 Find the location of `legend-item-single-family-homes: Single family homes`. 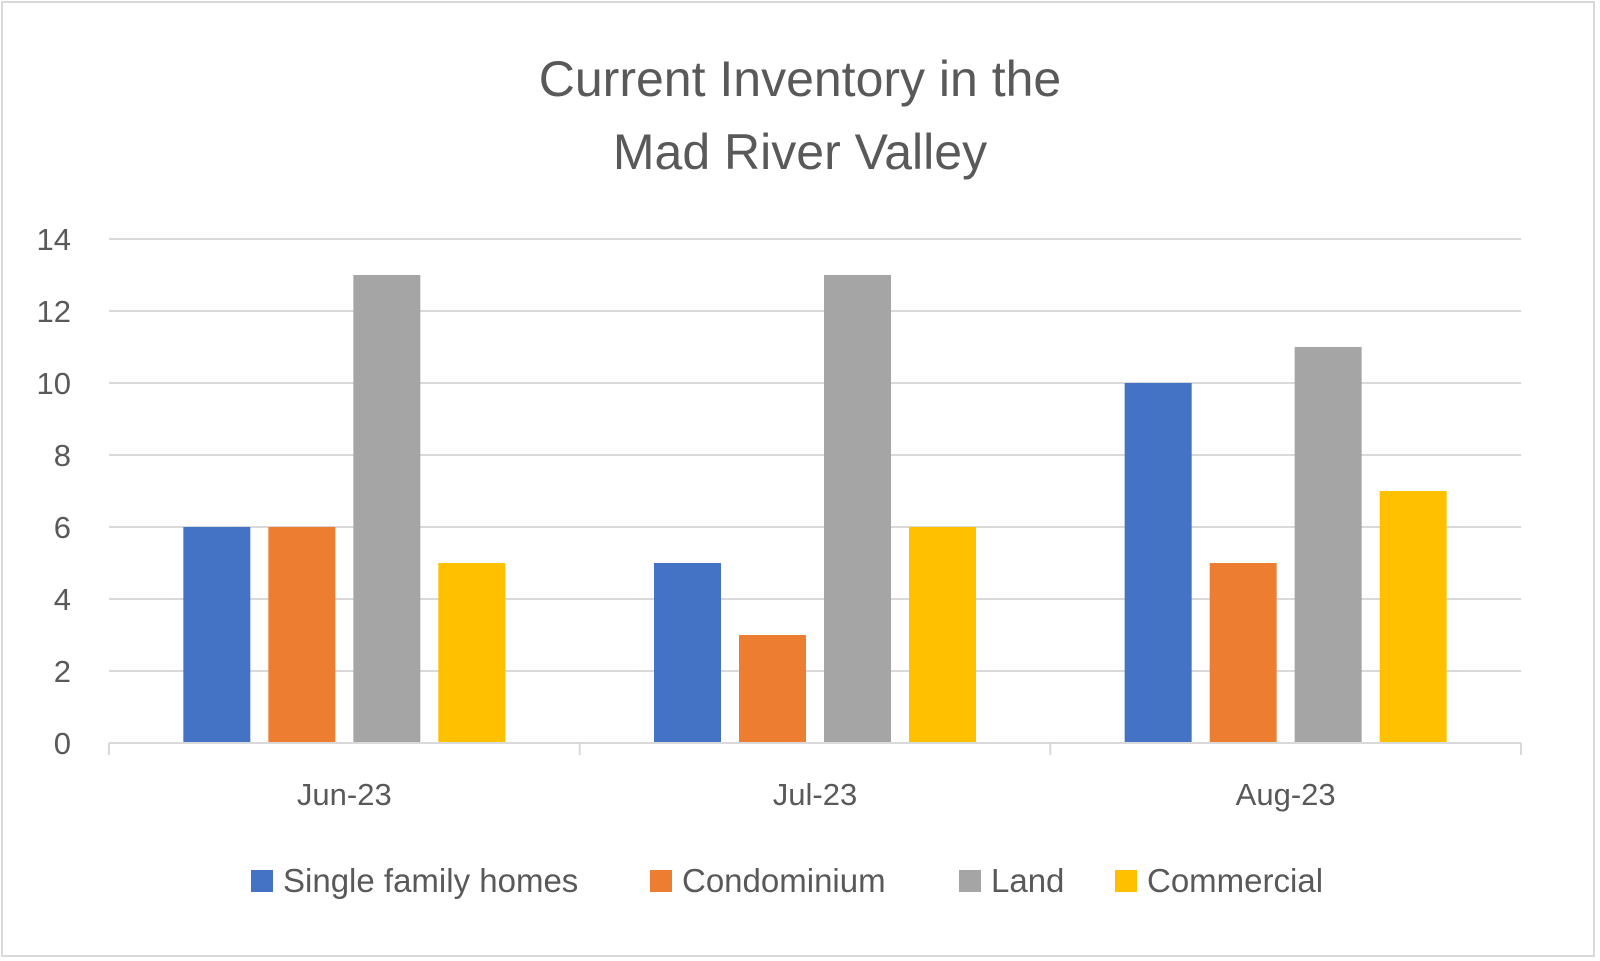

legend-item-single-family-homes: Single family homes is located at coordinates (414, 880).